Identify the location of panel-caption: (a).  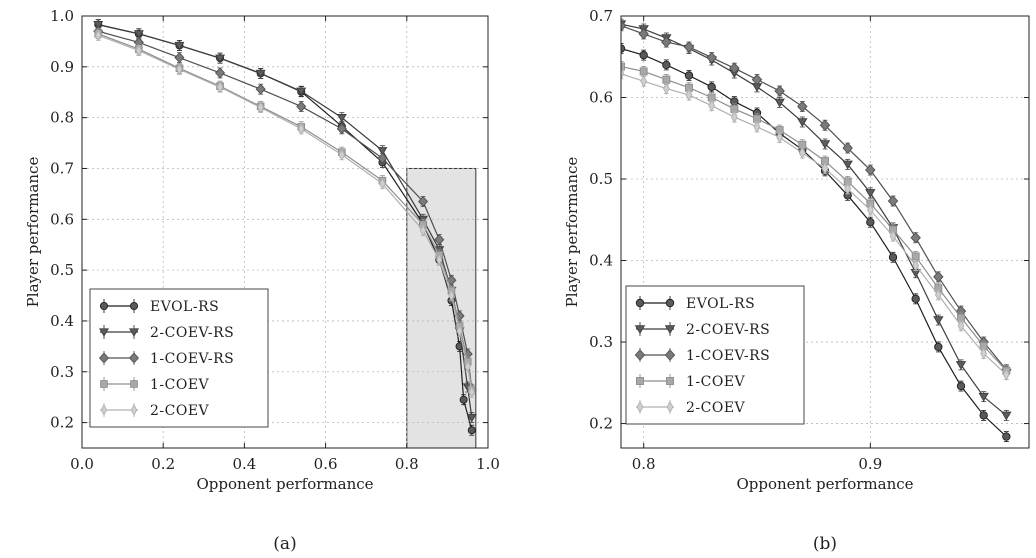
(284, 544).